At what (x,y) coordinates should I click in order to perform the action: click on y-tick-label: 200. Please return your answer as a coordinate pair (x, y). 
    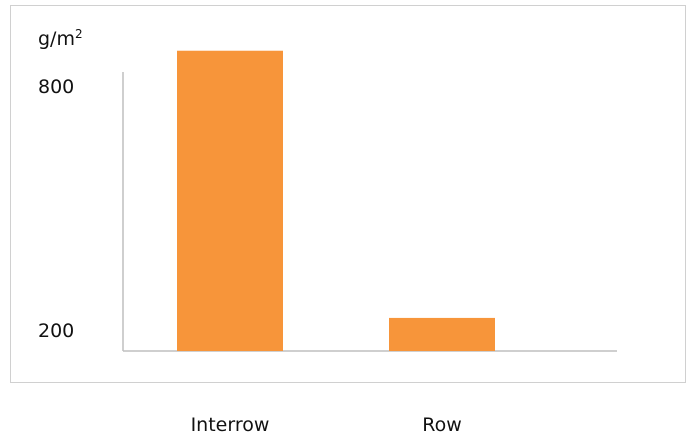
    Looking at the image, I should click on (56, 331).